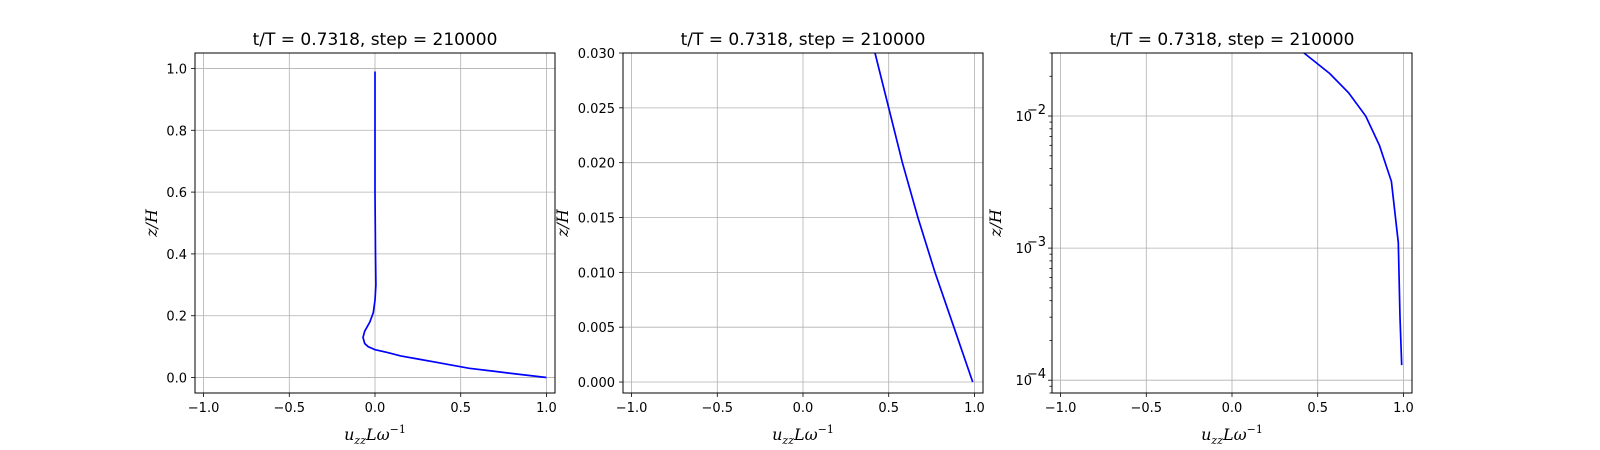  What do you see at coordinates (176, 317) in the screenshot?
I see `y-tick-label: 0.2` at bounding box center [176, 317].